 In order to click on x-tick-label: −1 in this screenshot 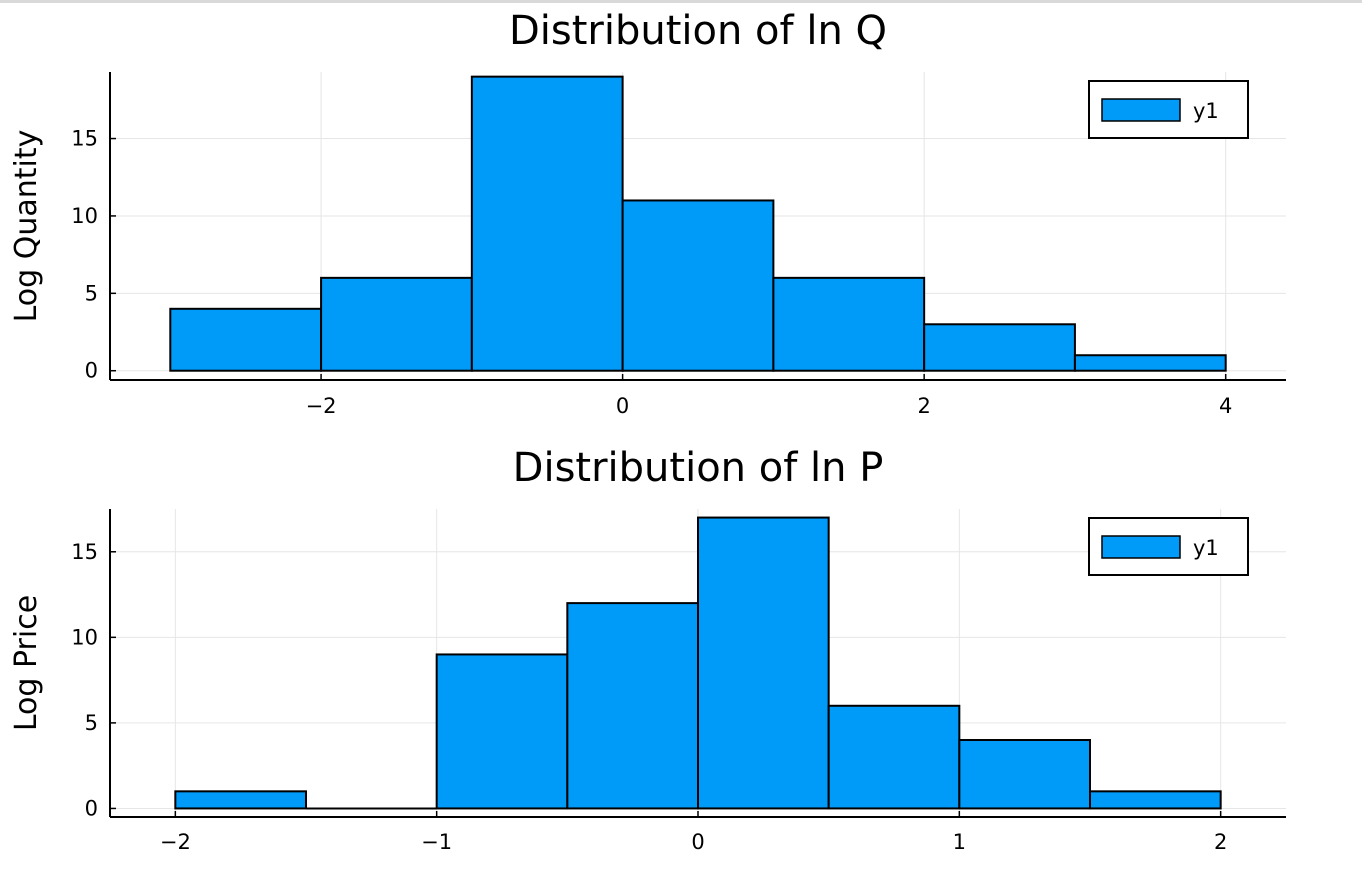, I will do `click(436, 842)`.